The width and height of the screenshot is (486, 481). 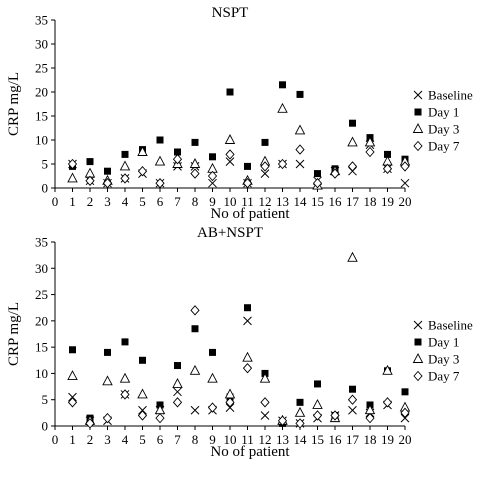 I want to click on y-tick-label: 5, so click(x=45, y=164).